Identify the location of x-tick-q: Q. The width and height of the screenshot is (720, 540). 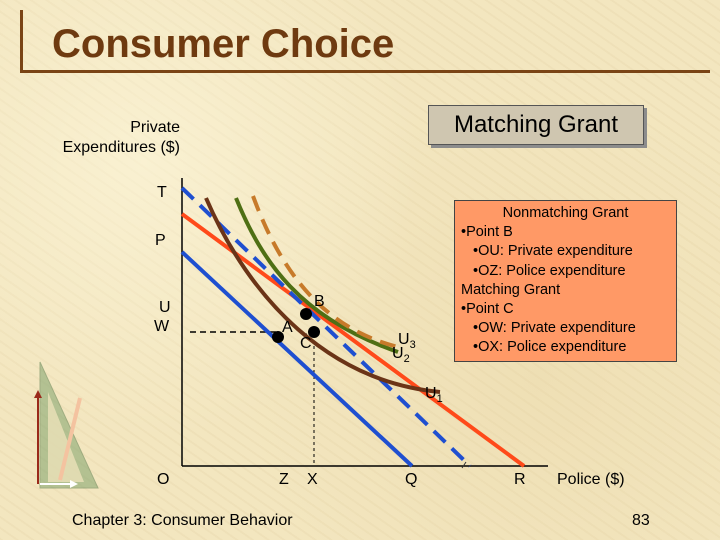
(411, 479).